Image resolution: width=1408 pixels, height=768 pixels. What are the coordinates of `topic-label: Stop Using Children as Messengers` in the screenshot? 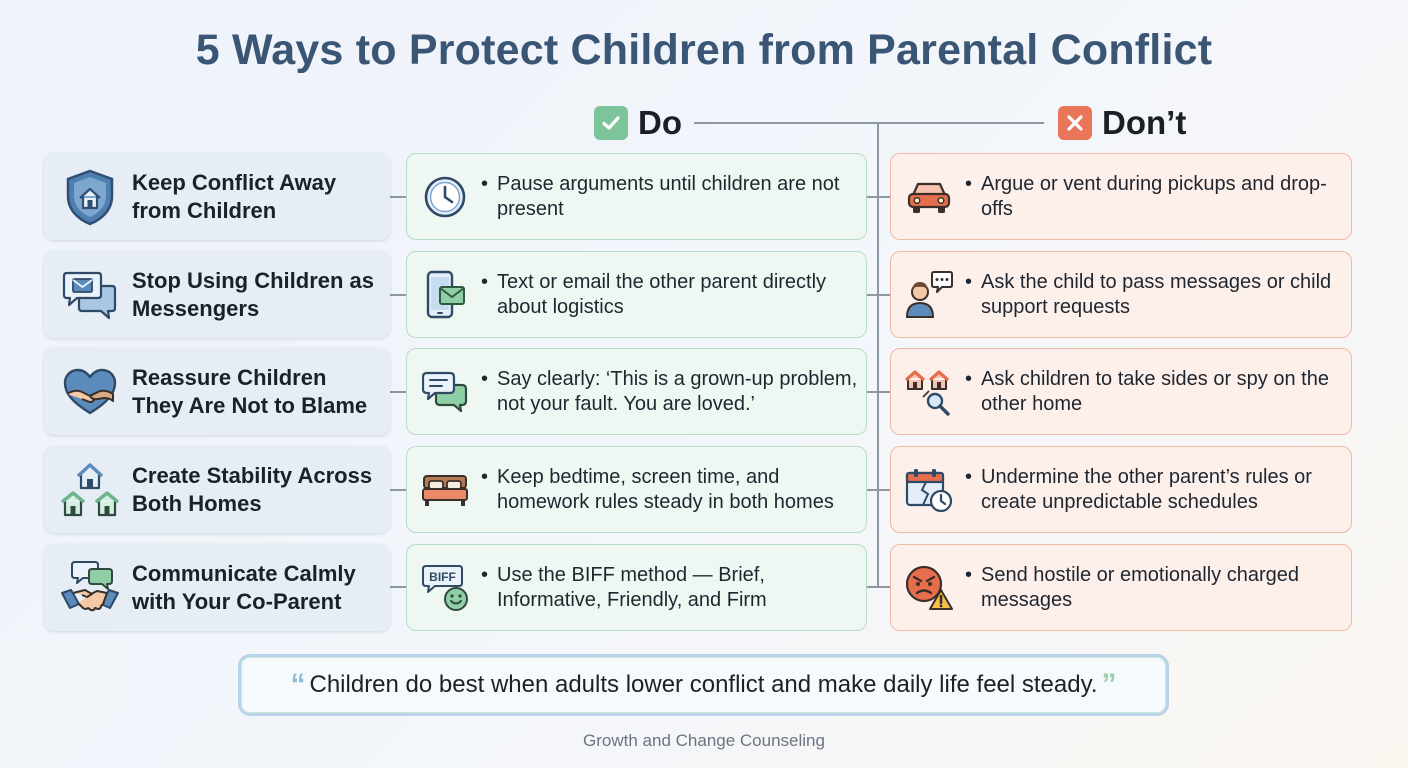 It's located at (253, 294).